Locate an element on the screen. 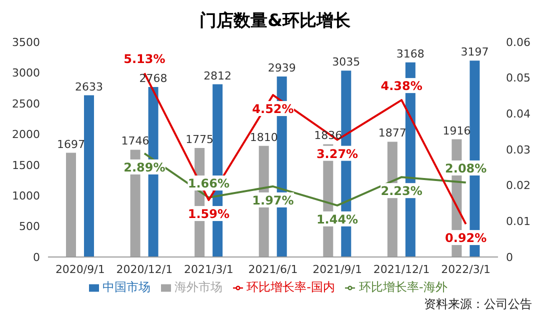  data-label: 2.08% is located at coordinates (466, 168).